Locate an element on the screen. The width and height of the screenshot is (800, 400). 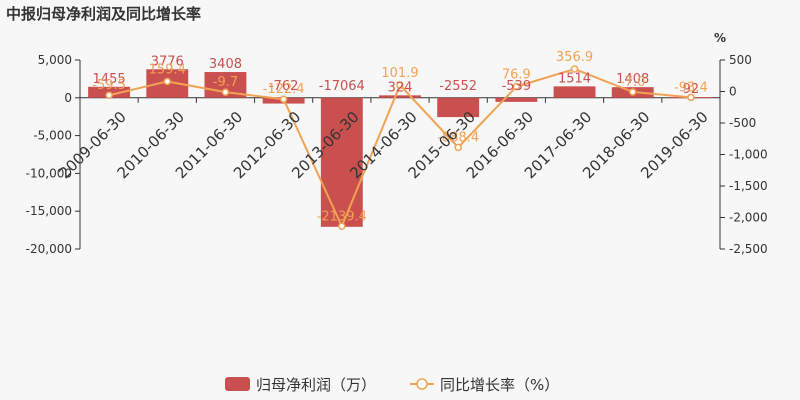
right-tick-label: -1,000 is located at coordinates (748, 155).